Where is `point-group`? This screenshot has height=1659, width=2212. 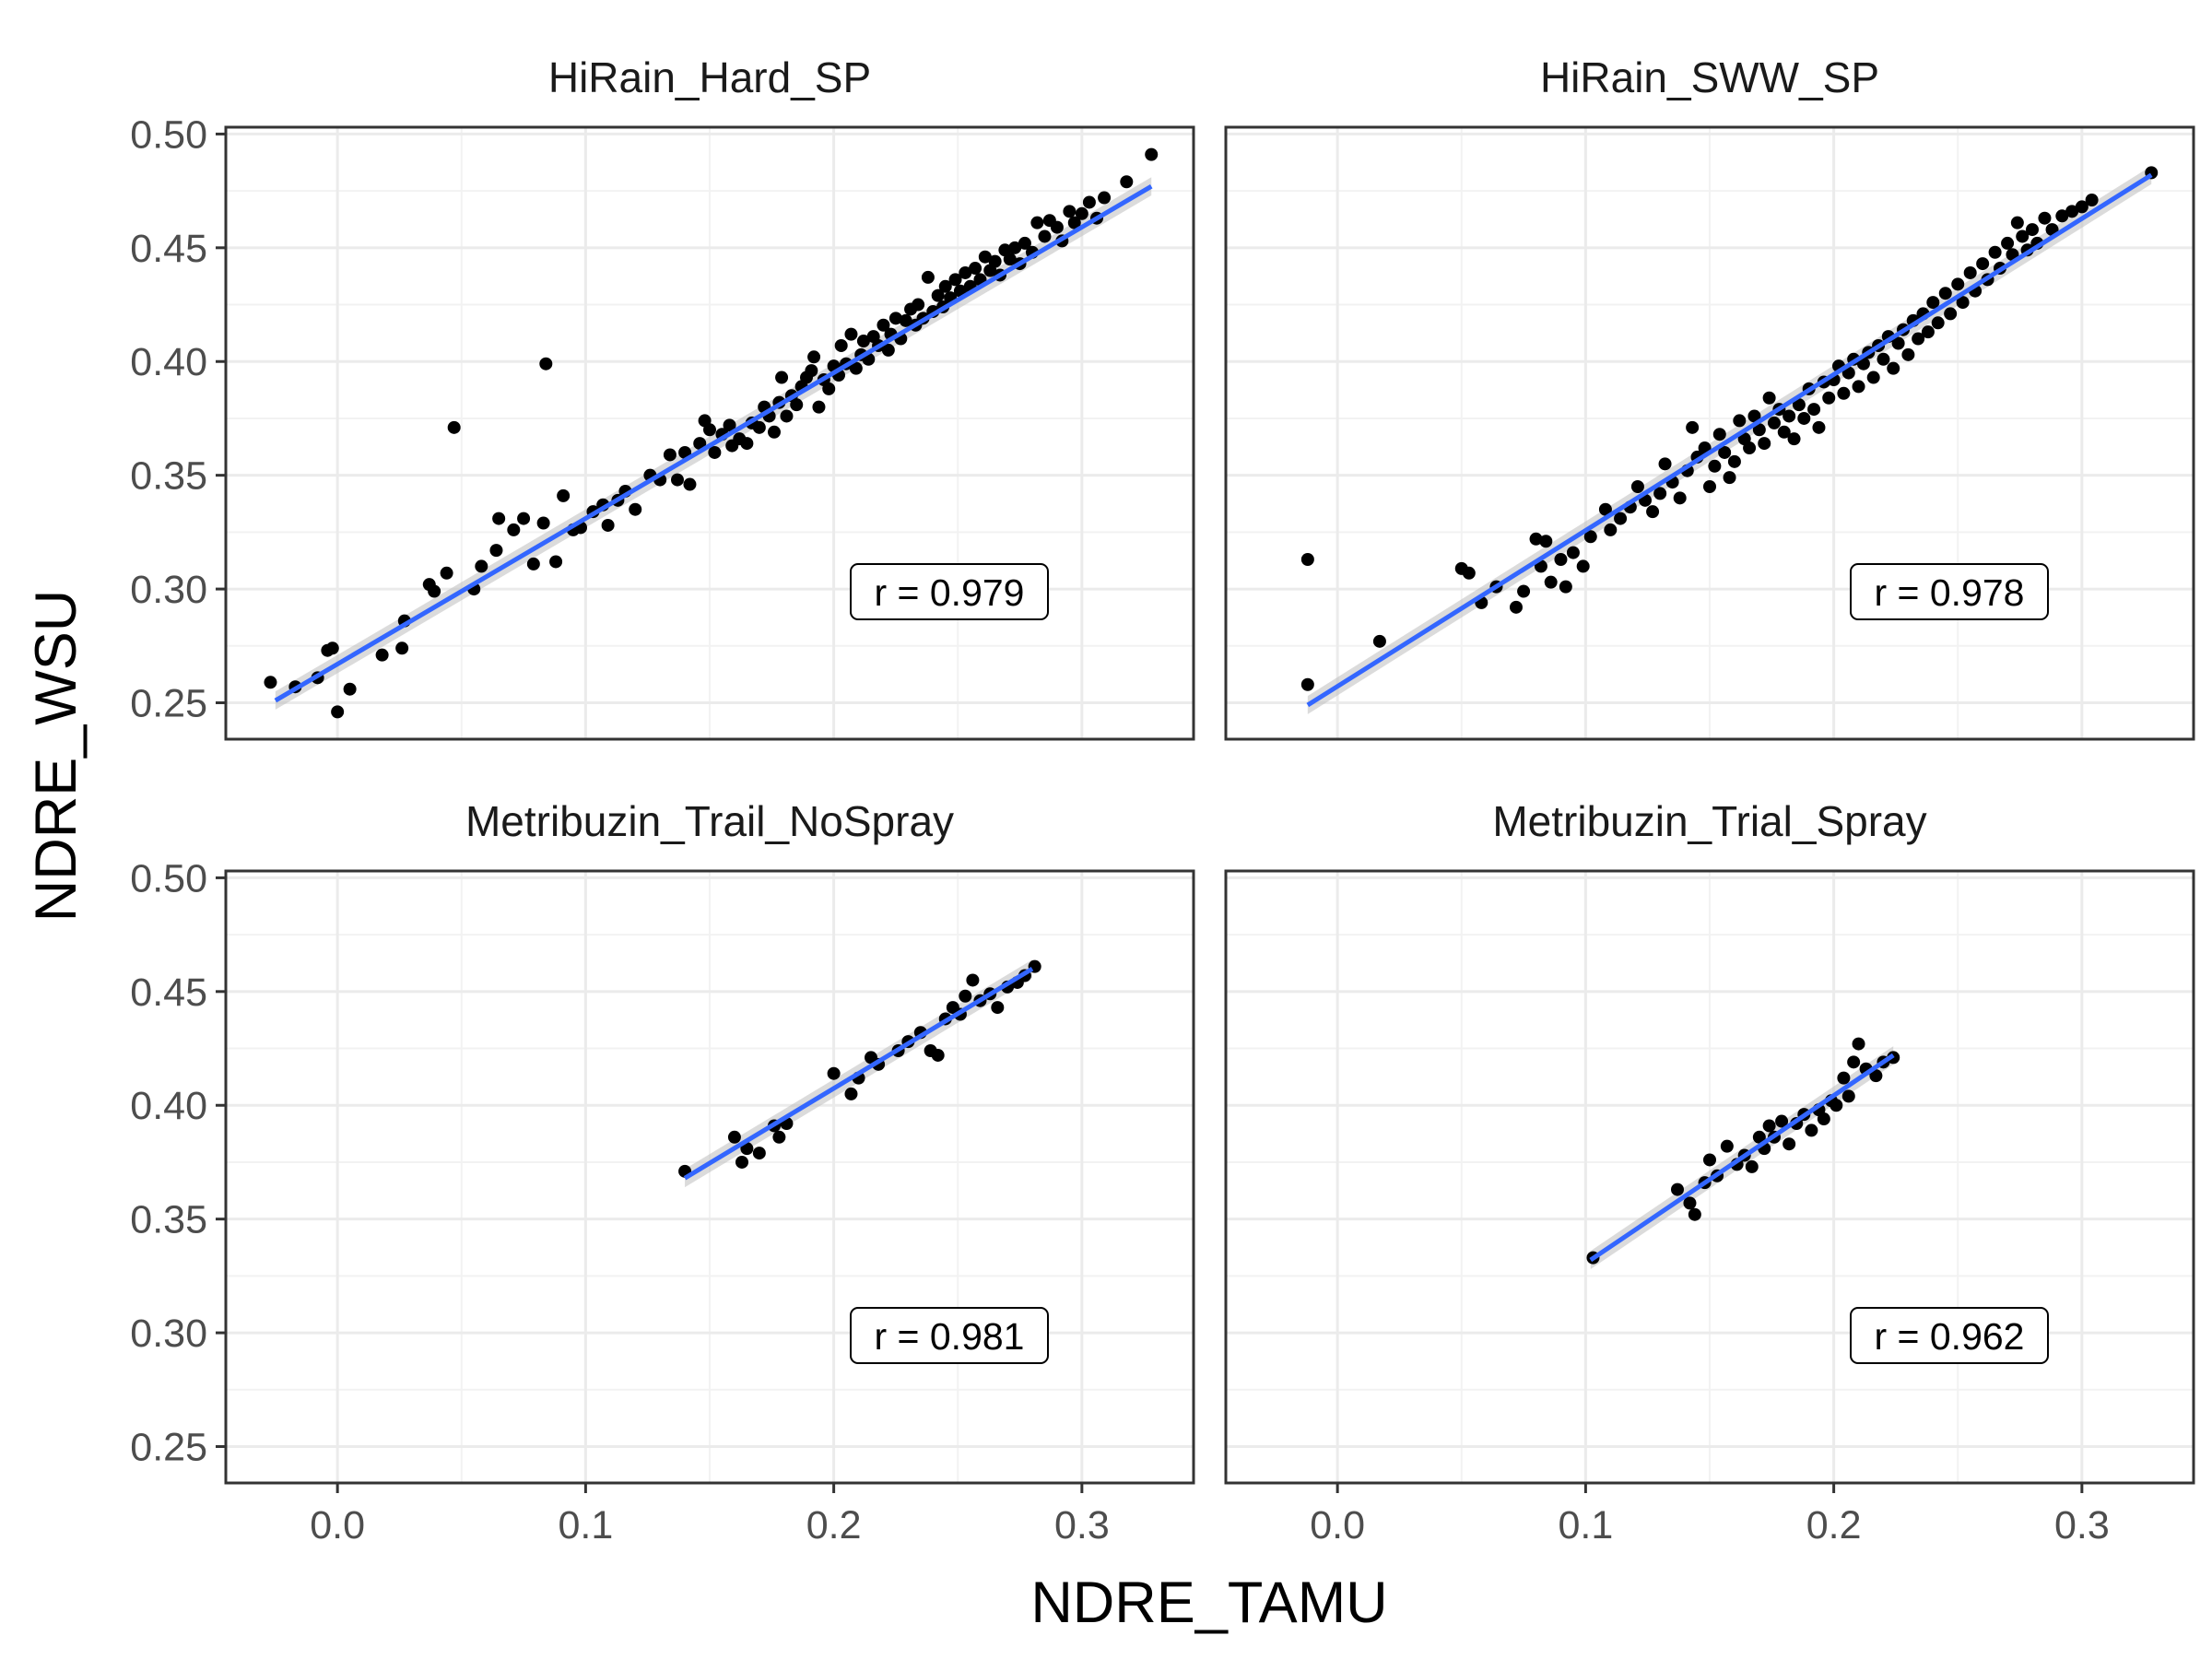 point-group is located at coordinates (1729, 428).